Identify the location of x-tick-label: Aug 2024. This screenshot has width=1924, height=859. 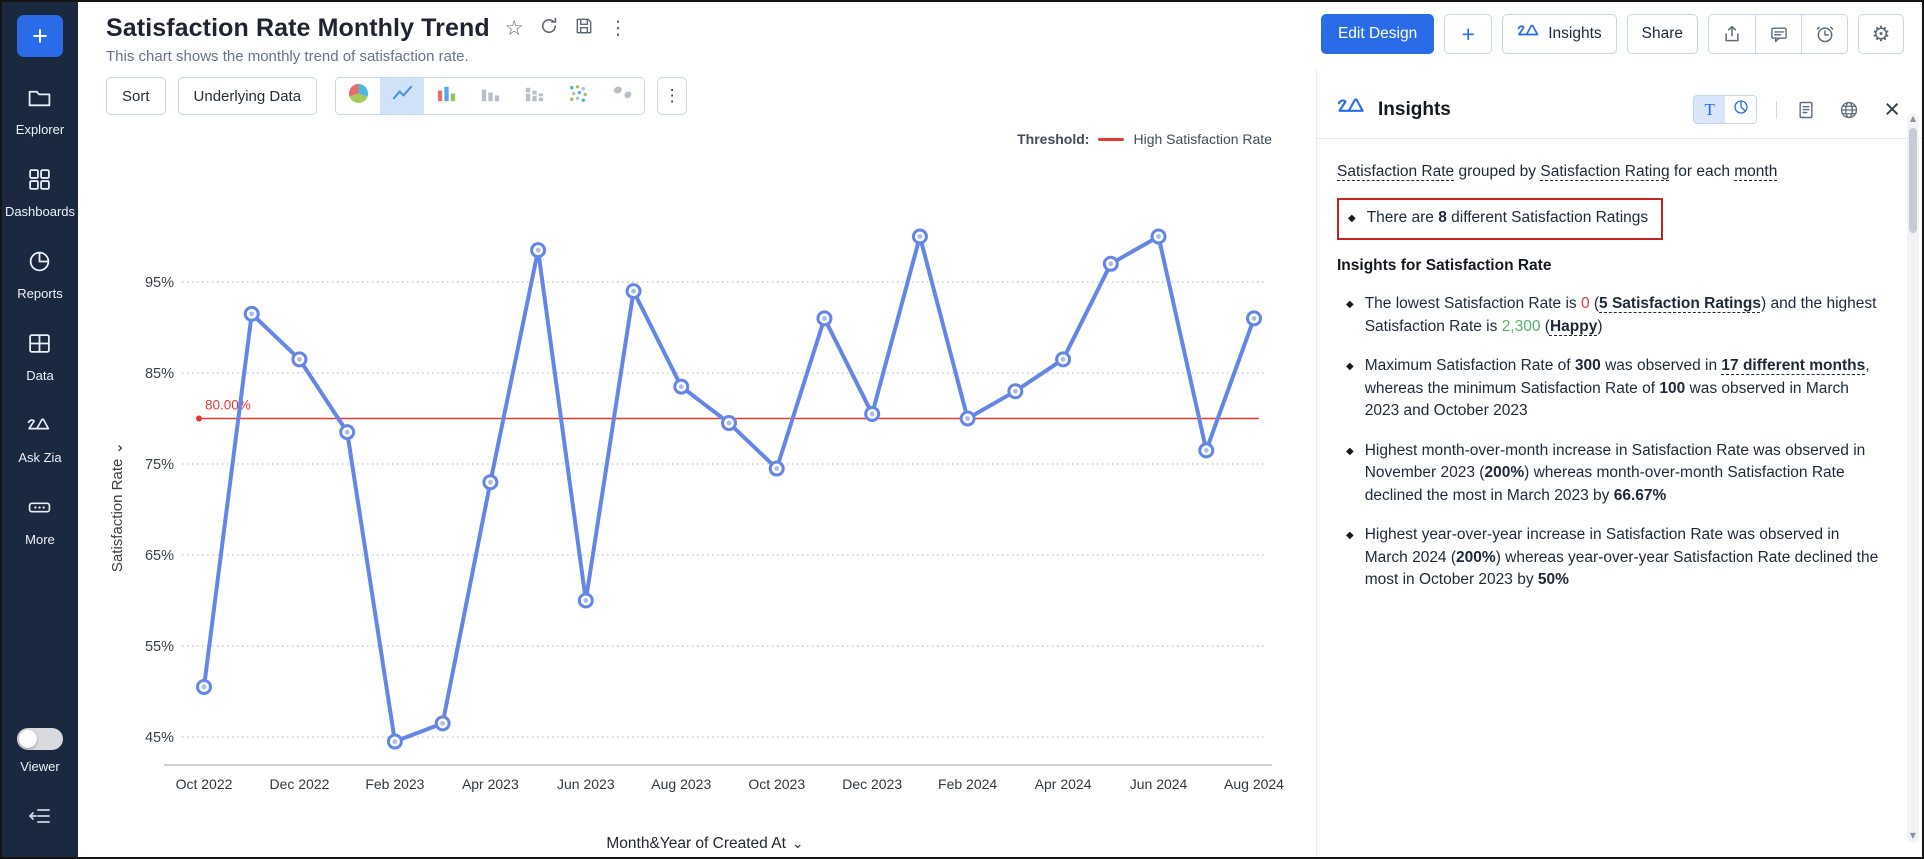
(1254, 784).